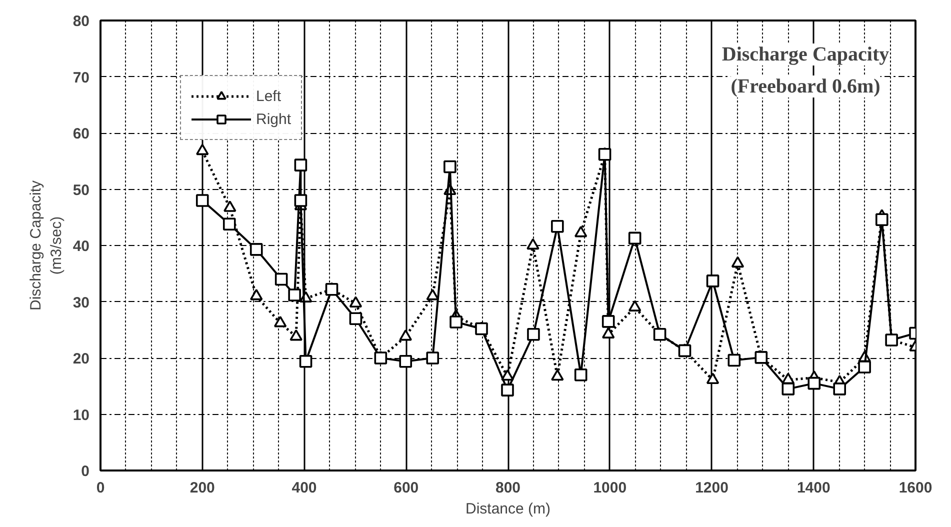 Image resolution: width=951 pixels, height=527 pixels. Describe the element at coordinates (406, 488) in the screenshot. I see `x-tick-label: 600` at that location.